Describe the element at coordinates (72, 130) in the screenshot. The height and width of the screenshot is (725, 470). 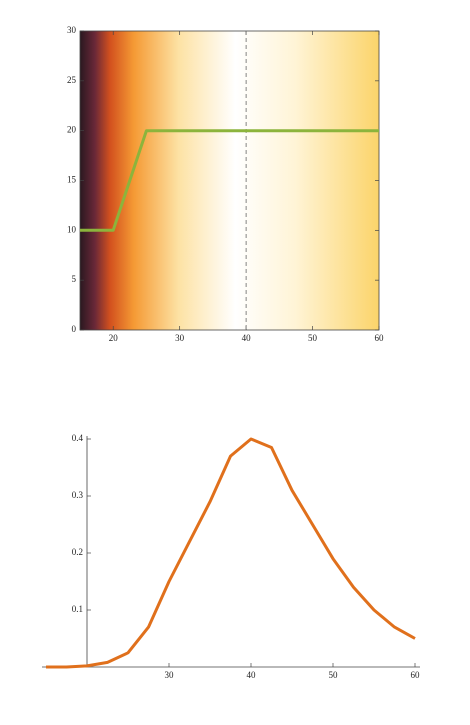
I see `y-tick-label: 20` at that location.